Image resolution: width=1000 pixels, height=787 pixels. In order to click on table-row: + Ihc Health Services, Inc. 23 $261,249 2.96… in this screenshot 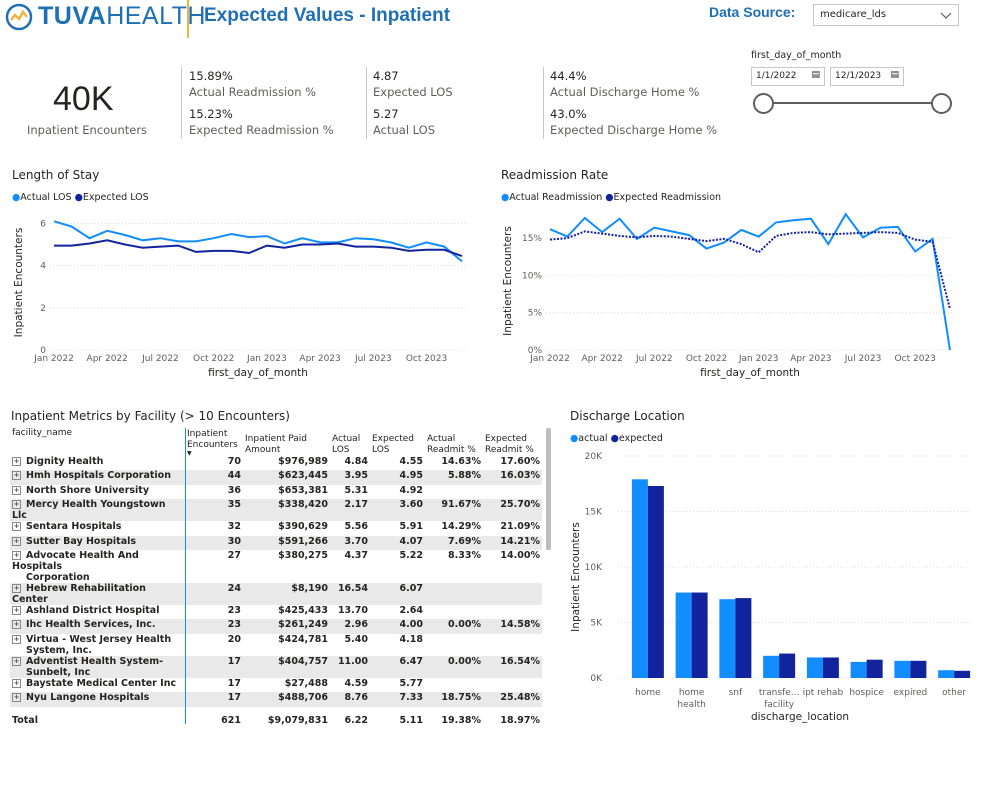, I will do `click(276, 626)`.